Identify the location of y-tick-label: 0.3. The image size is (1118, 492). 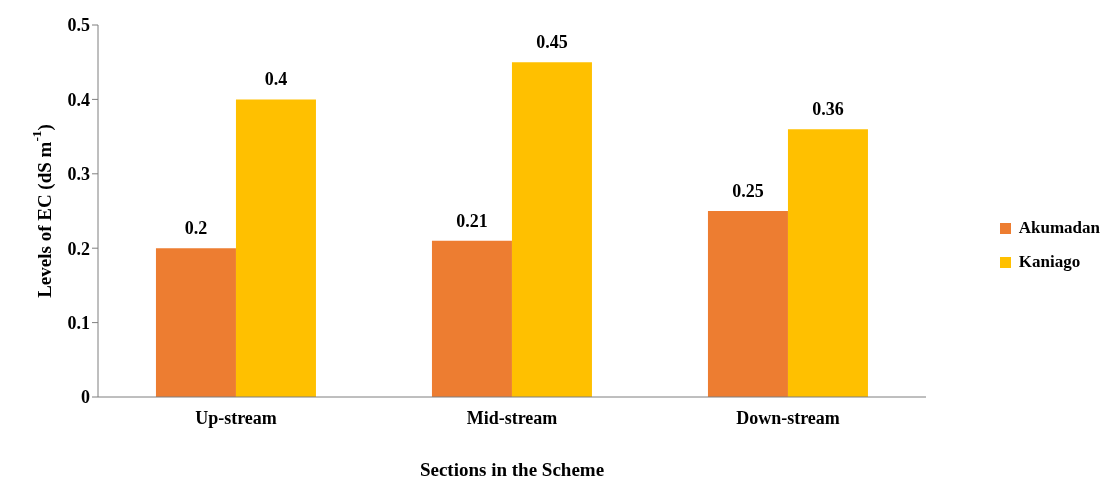
(78, 174).